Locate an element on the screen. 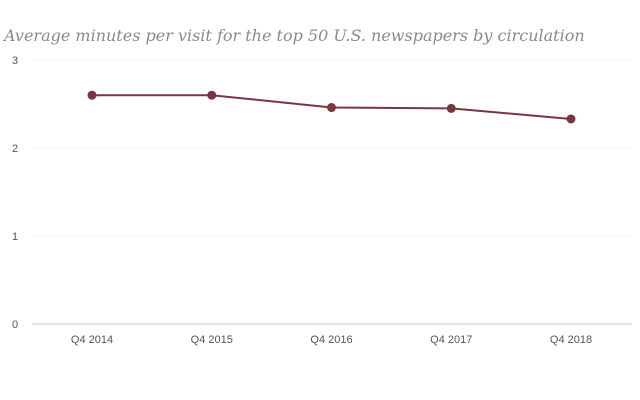 This screenshot has width=640, height=400. y-tick-label: 0 is located at coordinates (15, 325).